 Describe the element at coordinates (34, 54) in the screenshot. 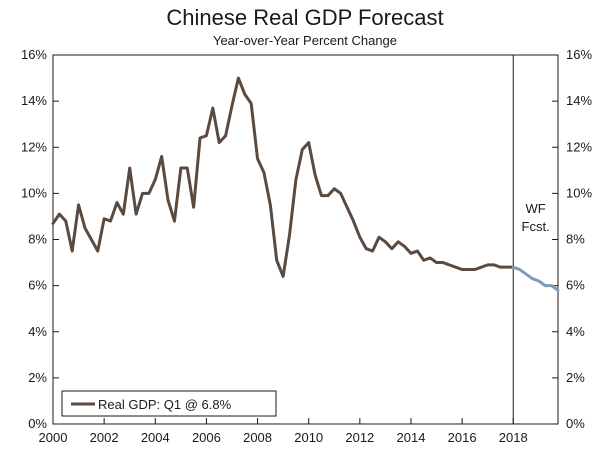

I see `y-tick-label-left: 16%` at that location.